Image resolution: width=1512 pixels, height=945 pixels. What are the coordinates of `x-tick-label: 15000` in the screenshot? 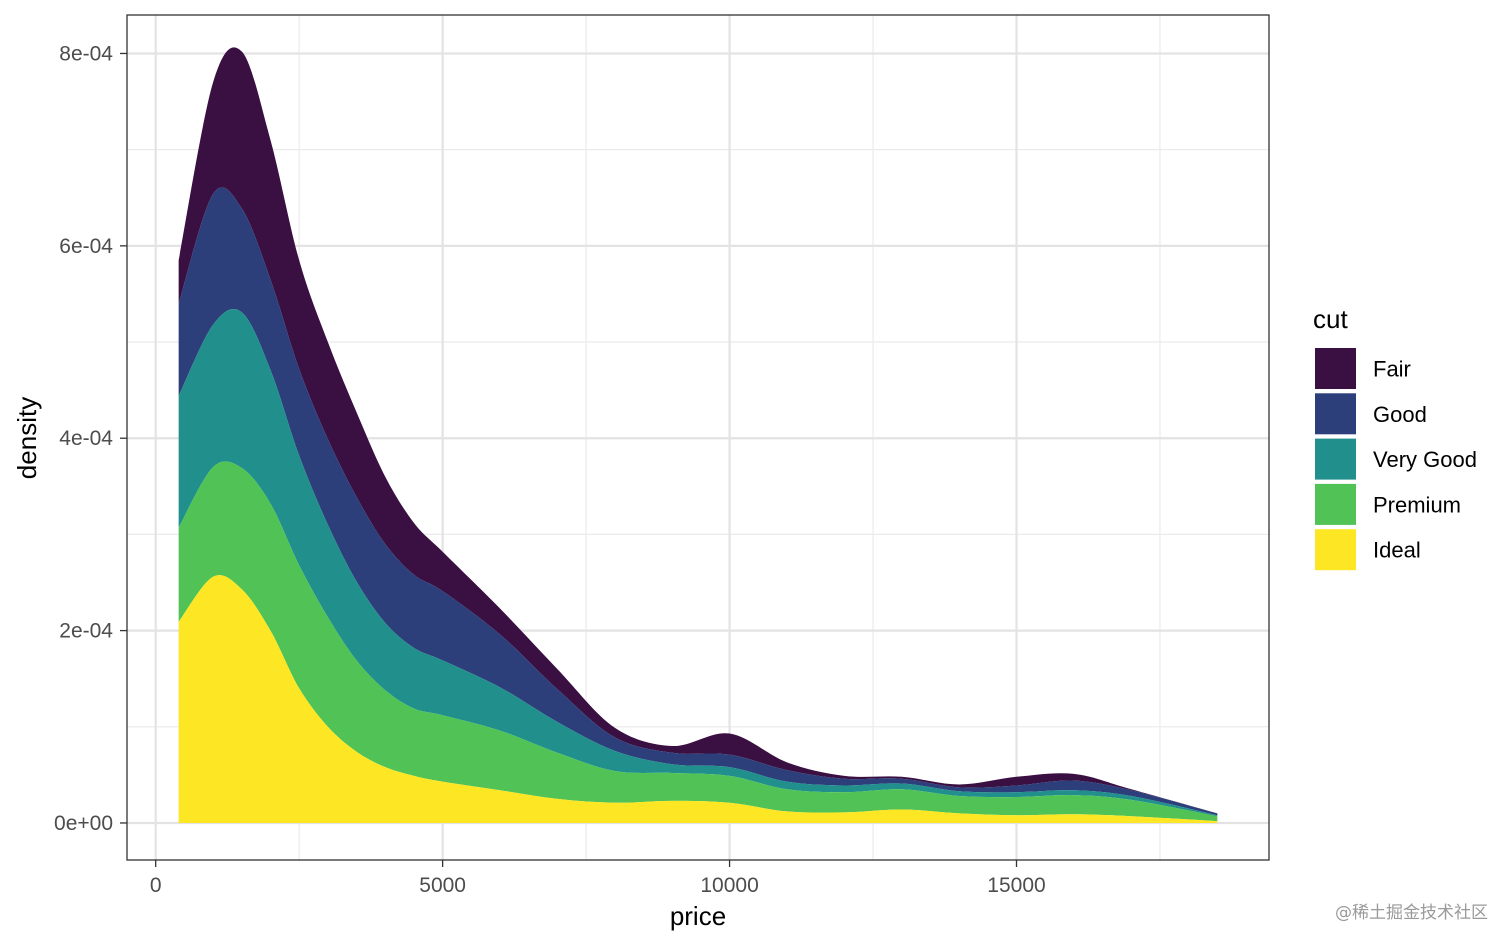 It's located at (1016, 885).